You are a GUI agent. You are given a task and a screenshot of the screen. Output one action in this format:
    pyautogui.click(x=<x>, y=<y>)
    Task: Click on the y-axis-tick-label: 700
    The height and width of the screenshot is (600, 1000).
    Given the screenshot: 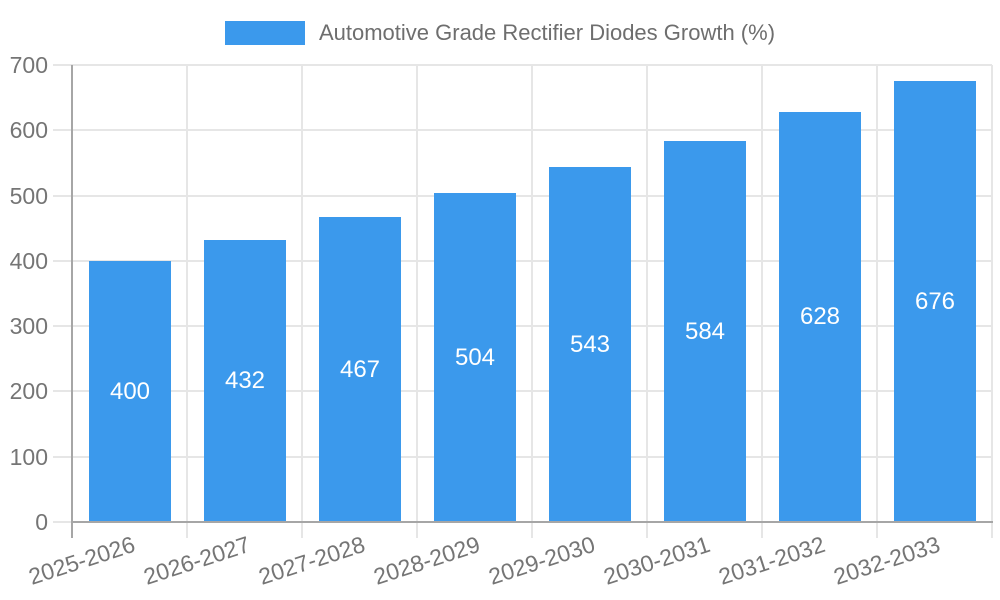 What is the action you would take?
    pyautogui.click(x=28, y=65)
    